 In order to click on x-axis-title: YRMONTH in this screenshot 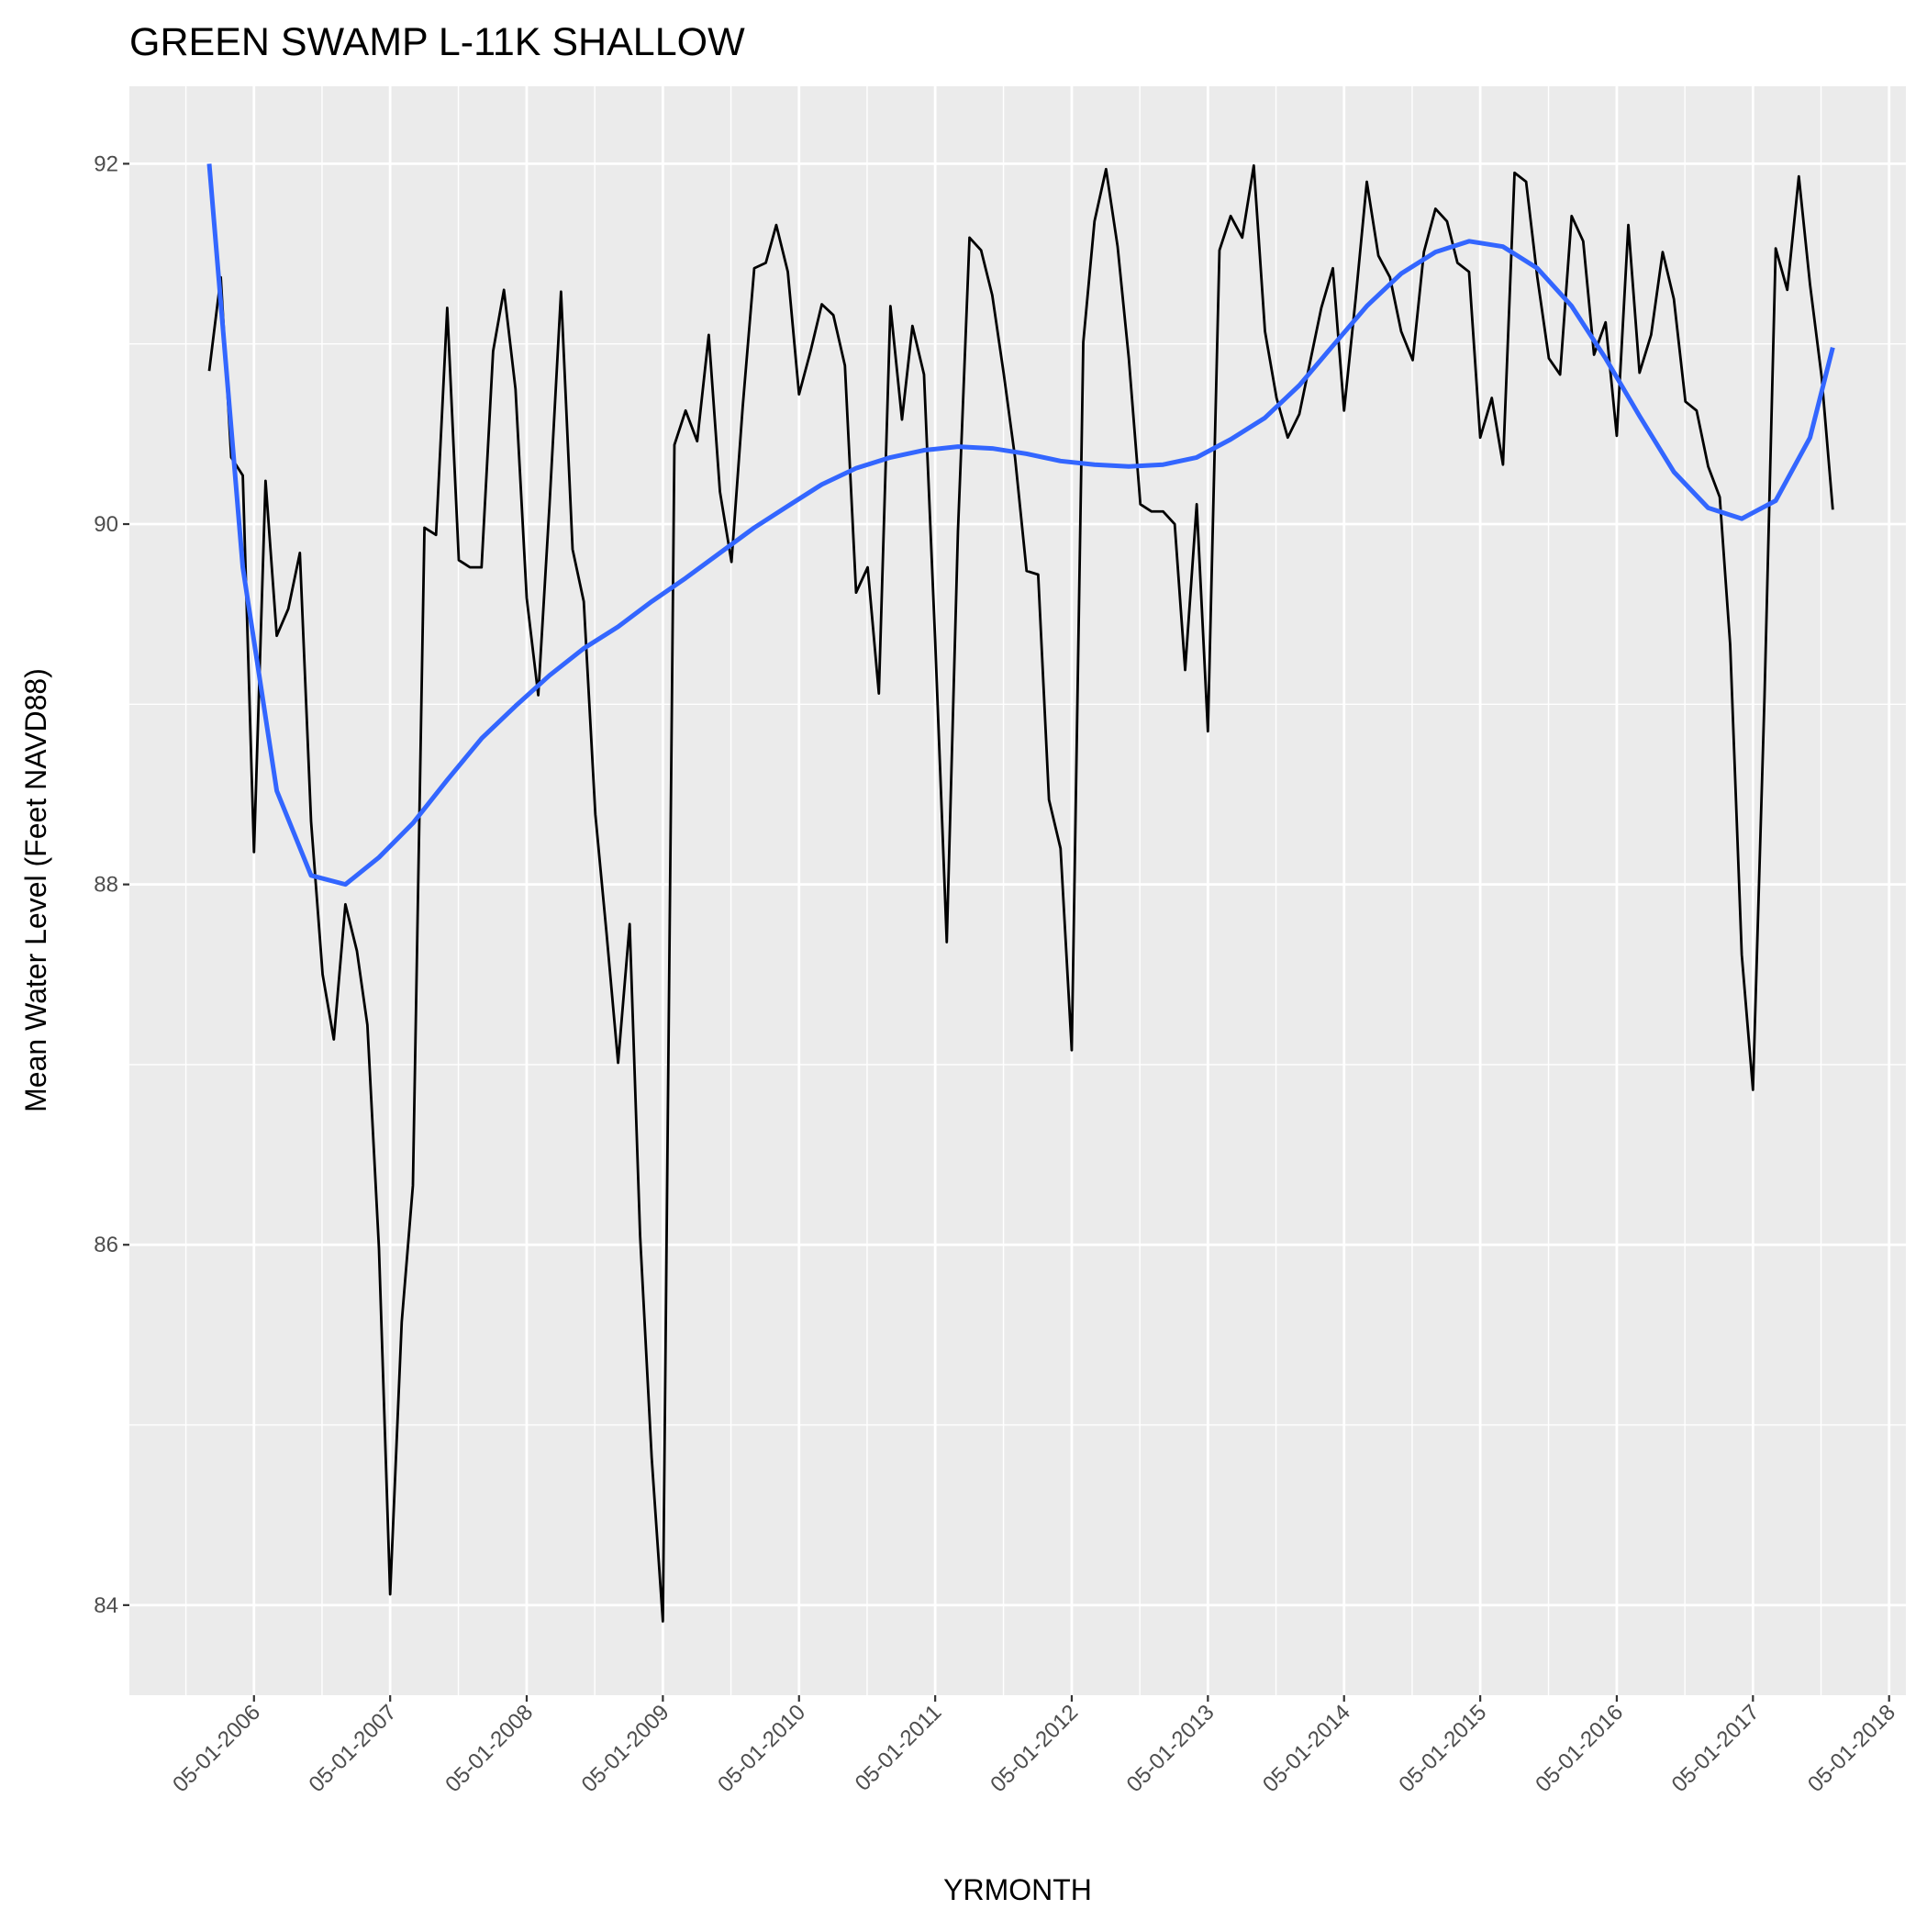, I will do `click(1017, 1889)`.